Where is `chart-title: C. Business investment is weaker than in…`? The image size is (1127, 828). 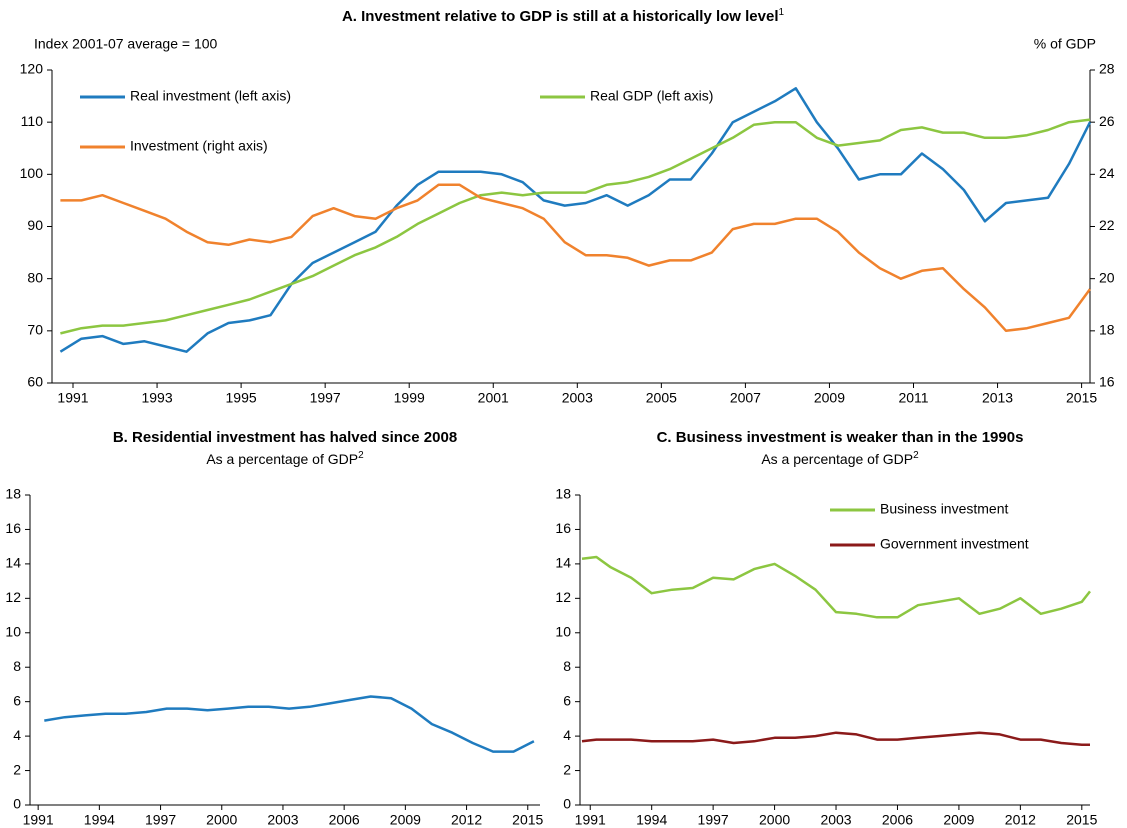
chart-title: C. Business investment is weaker than in… is located at coordinates (840, 437).